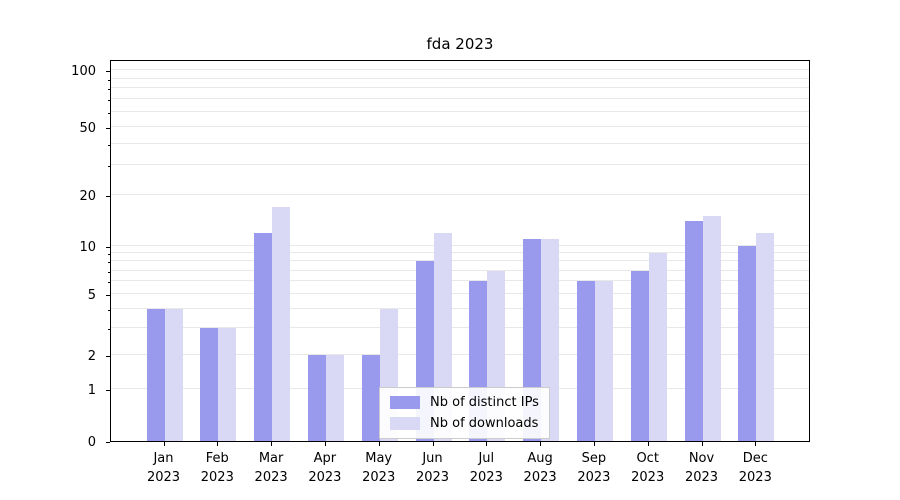 The image size is (900, 500). Describe the element at coordinates (693, 331) in the screenshot. I see `bar-distinct-ips-nov` at that location.